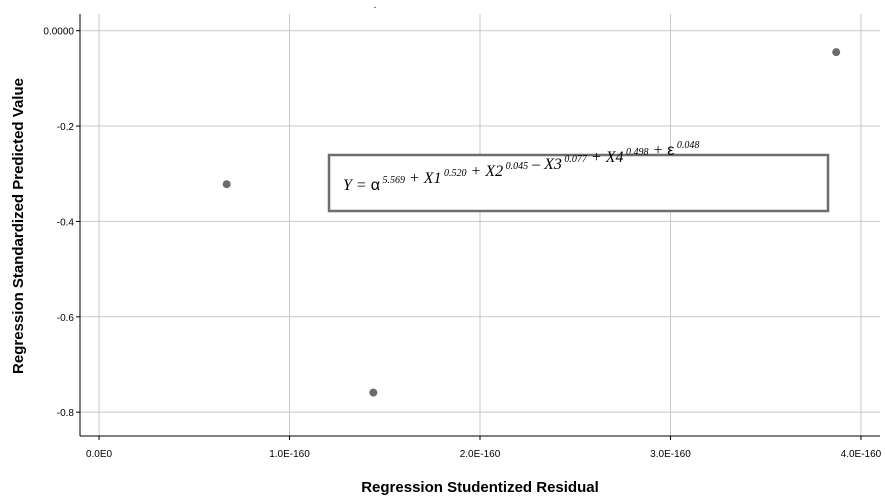  Describe the element at coordinates (18, 226) in the screenshot. I see `y-axis-title: Regression Standardized Predicted Value` at that location.